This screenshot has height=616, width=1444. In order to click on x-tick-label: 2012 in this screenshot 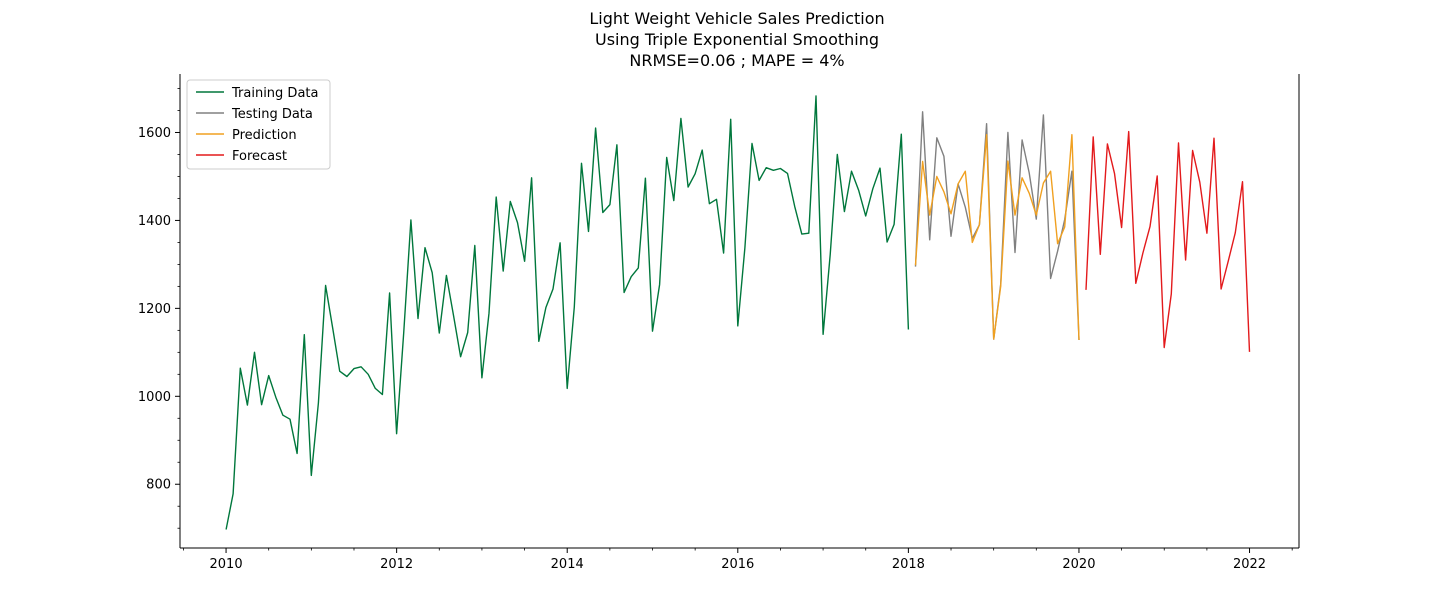, I will do `click(396, 564)`.